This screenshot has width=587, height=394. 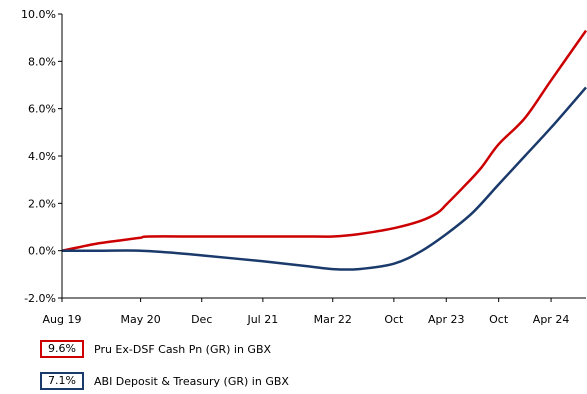 I want to click on x-tick-label: Aug 19, so click(x=62, y=319).